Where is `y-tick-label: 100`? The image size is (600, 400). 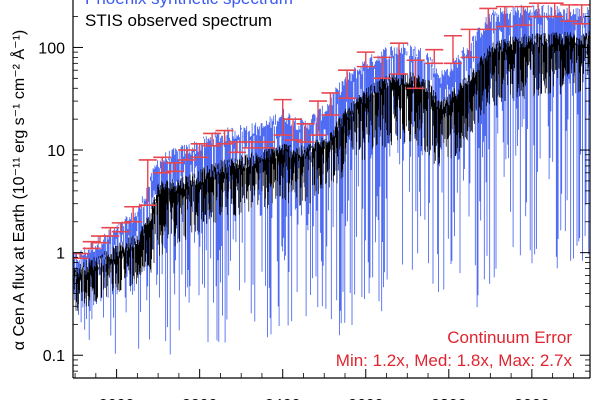 y-tick-label: 100 is located at coordinates (51, 48).